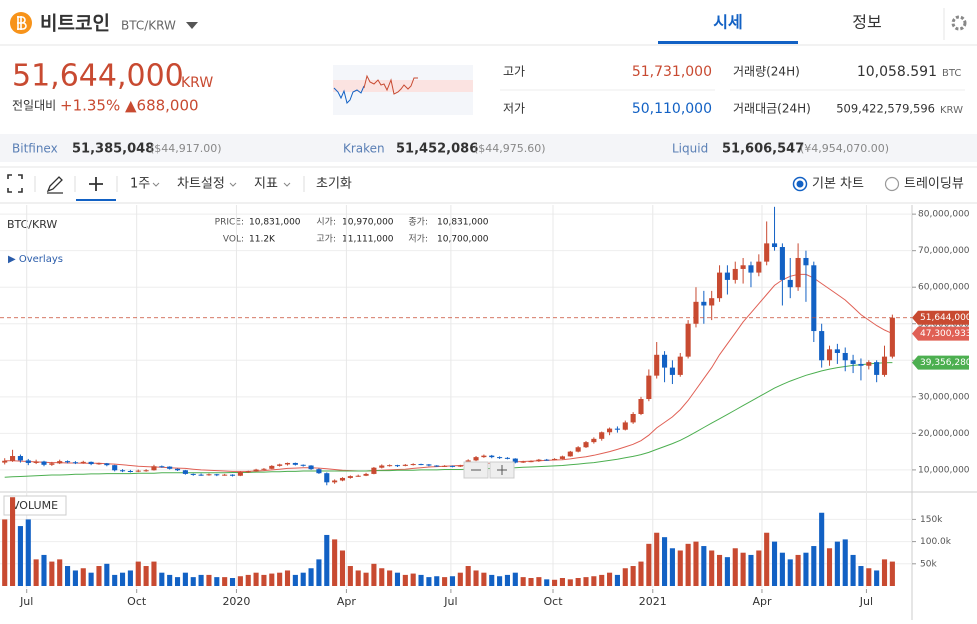 The height and width of the screenshot is (624, 977). Describe the element at coordinates (96, 184) in the screenshot. I see `crosshair-icon` at that location.